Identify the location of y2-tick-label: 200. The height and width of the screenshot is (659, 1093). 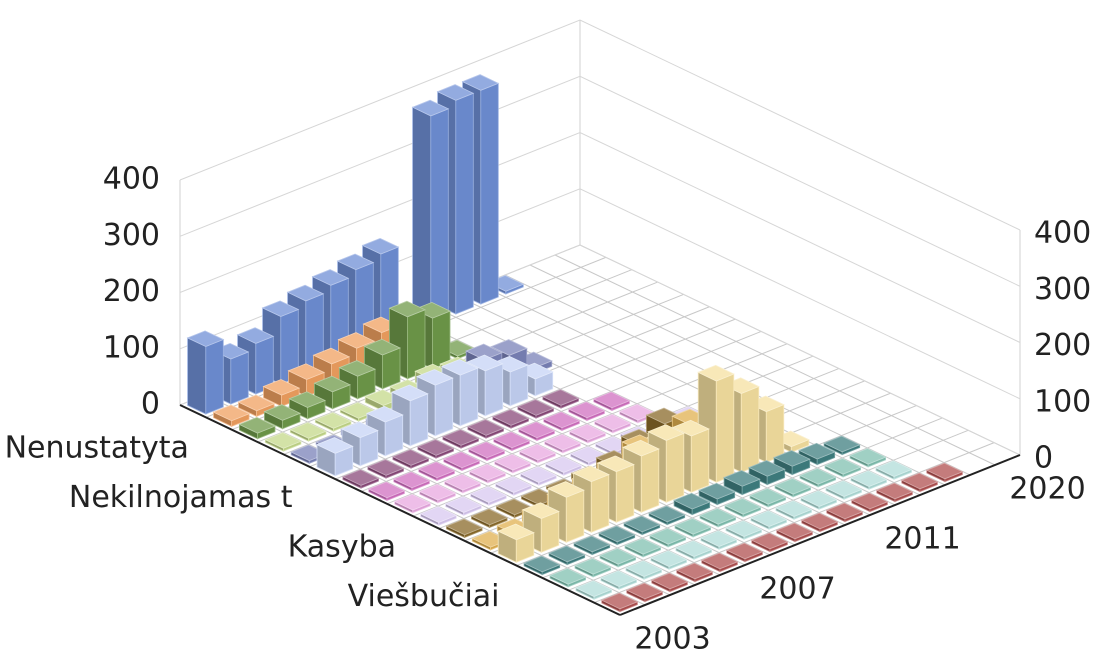
(1062, 345).